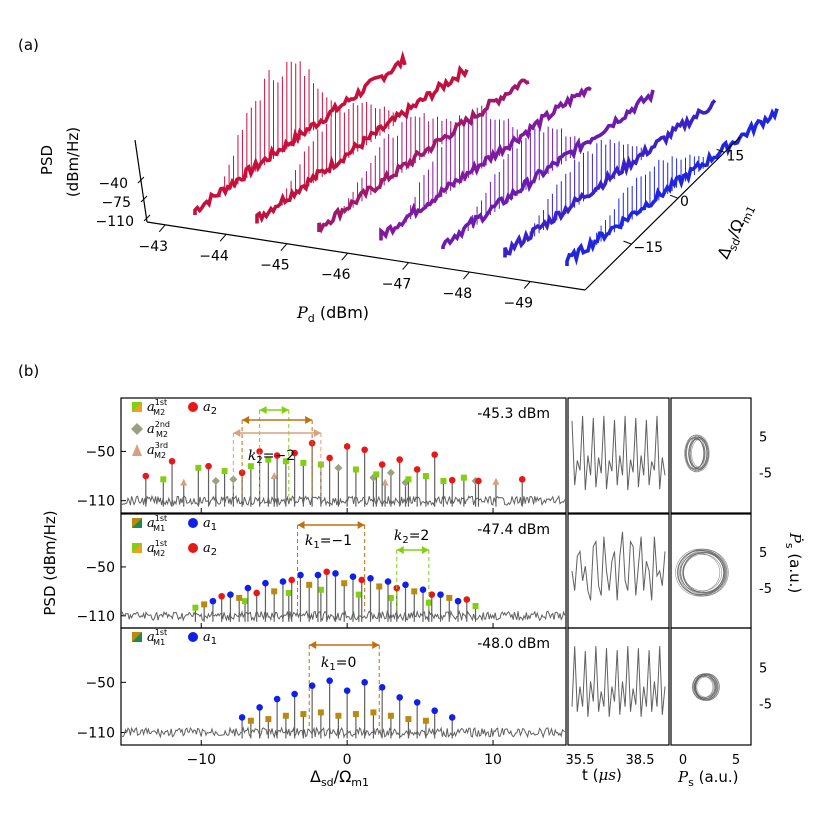 This screenshot has width=818, height=818. What do you see at coordinates (141, 181) in the screenshot?
I see `psd-axis-line` at bounding box center [141, 181].